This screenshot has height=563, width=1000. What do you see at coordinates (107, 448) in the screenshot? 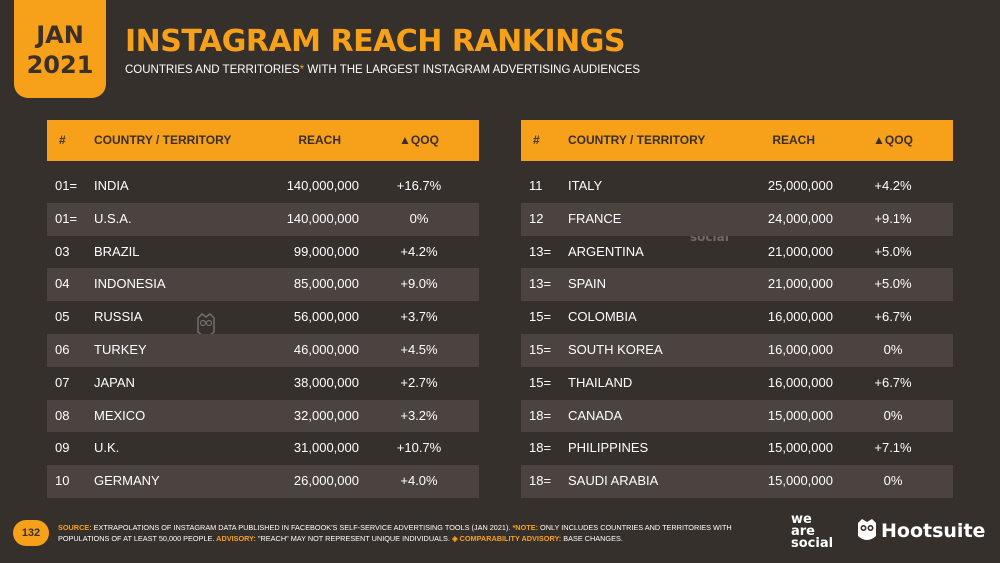
I see `country-cell: U.K.` at bounding box center [107, 448].